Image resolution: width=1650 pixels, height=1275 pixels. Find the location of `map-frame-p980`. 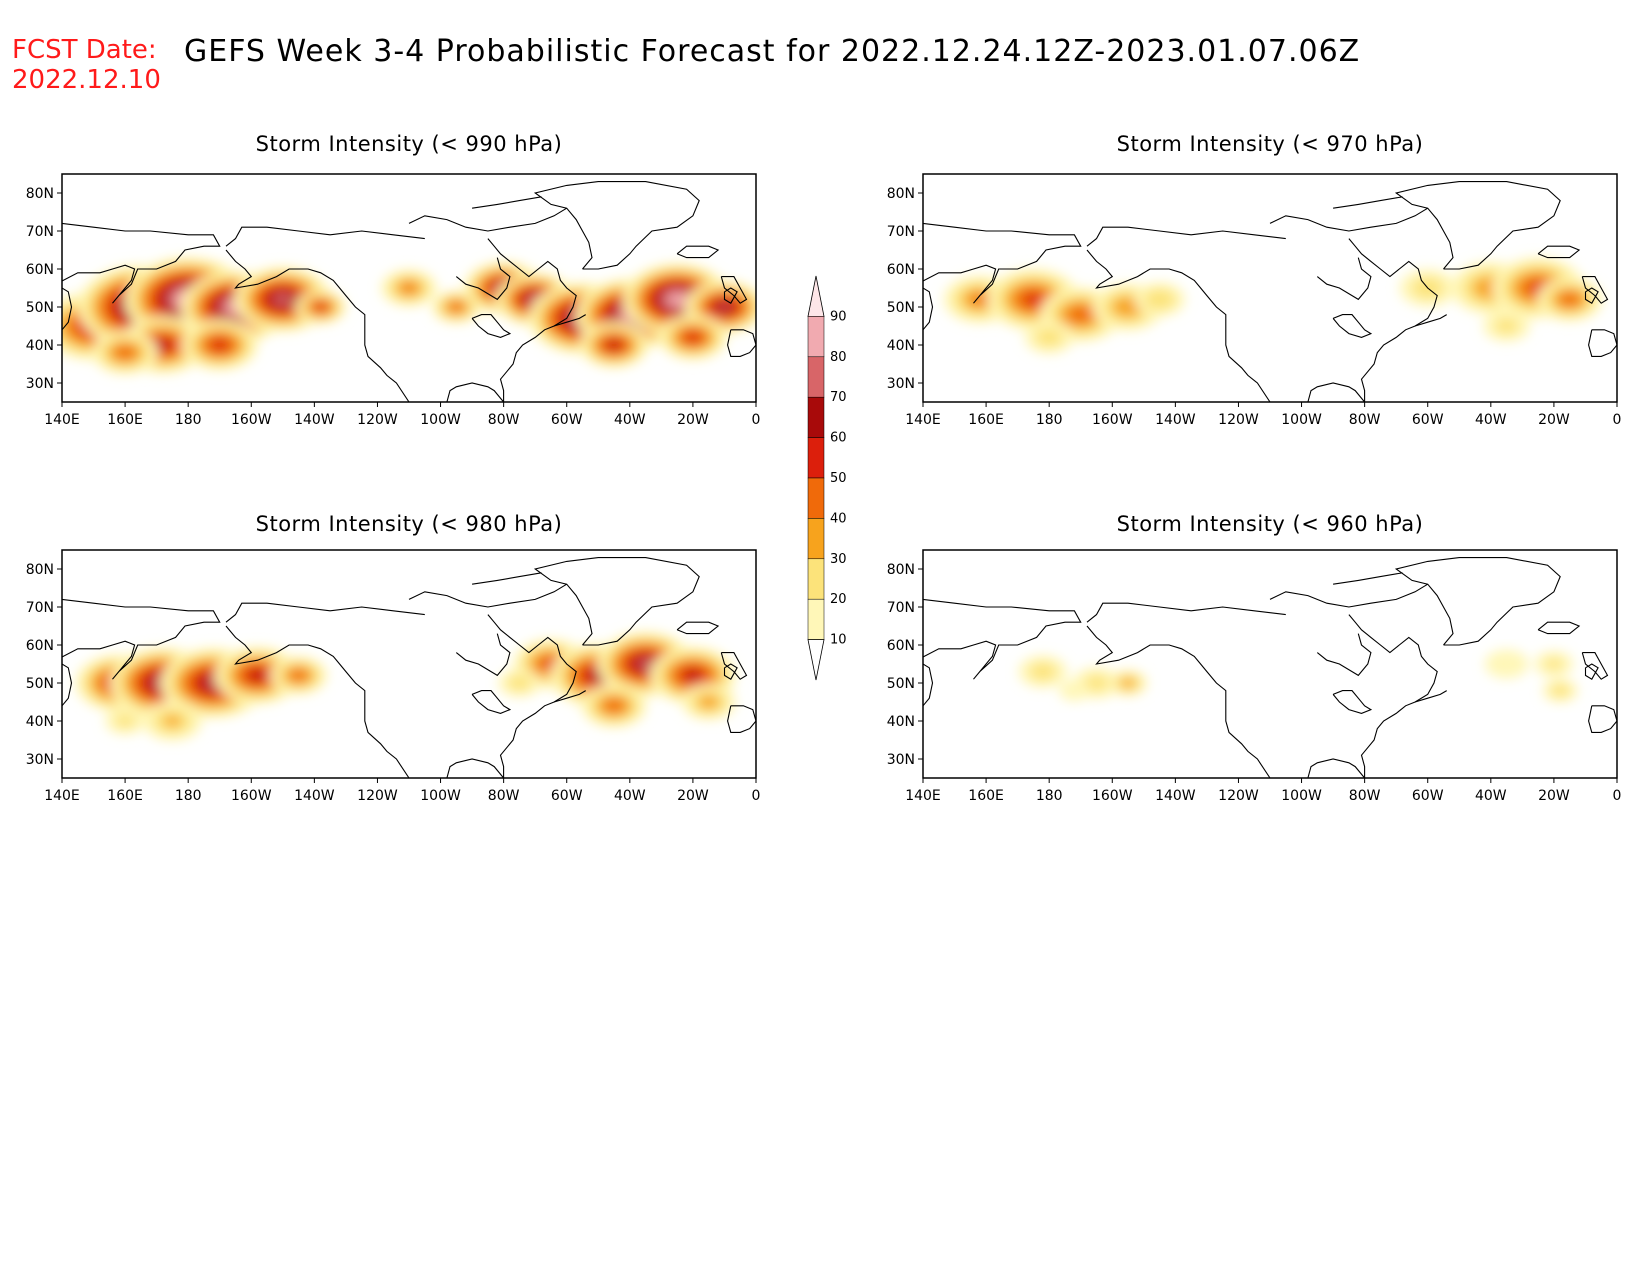

map-frame-p980 is located at coordinates (409, 664).